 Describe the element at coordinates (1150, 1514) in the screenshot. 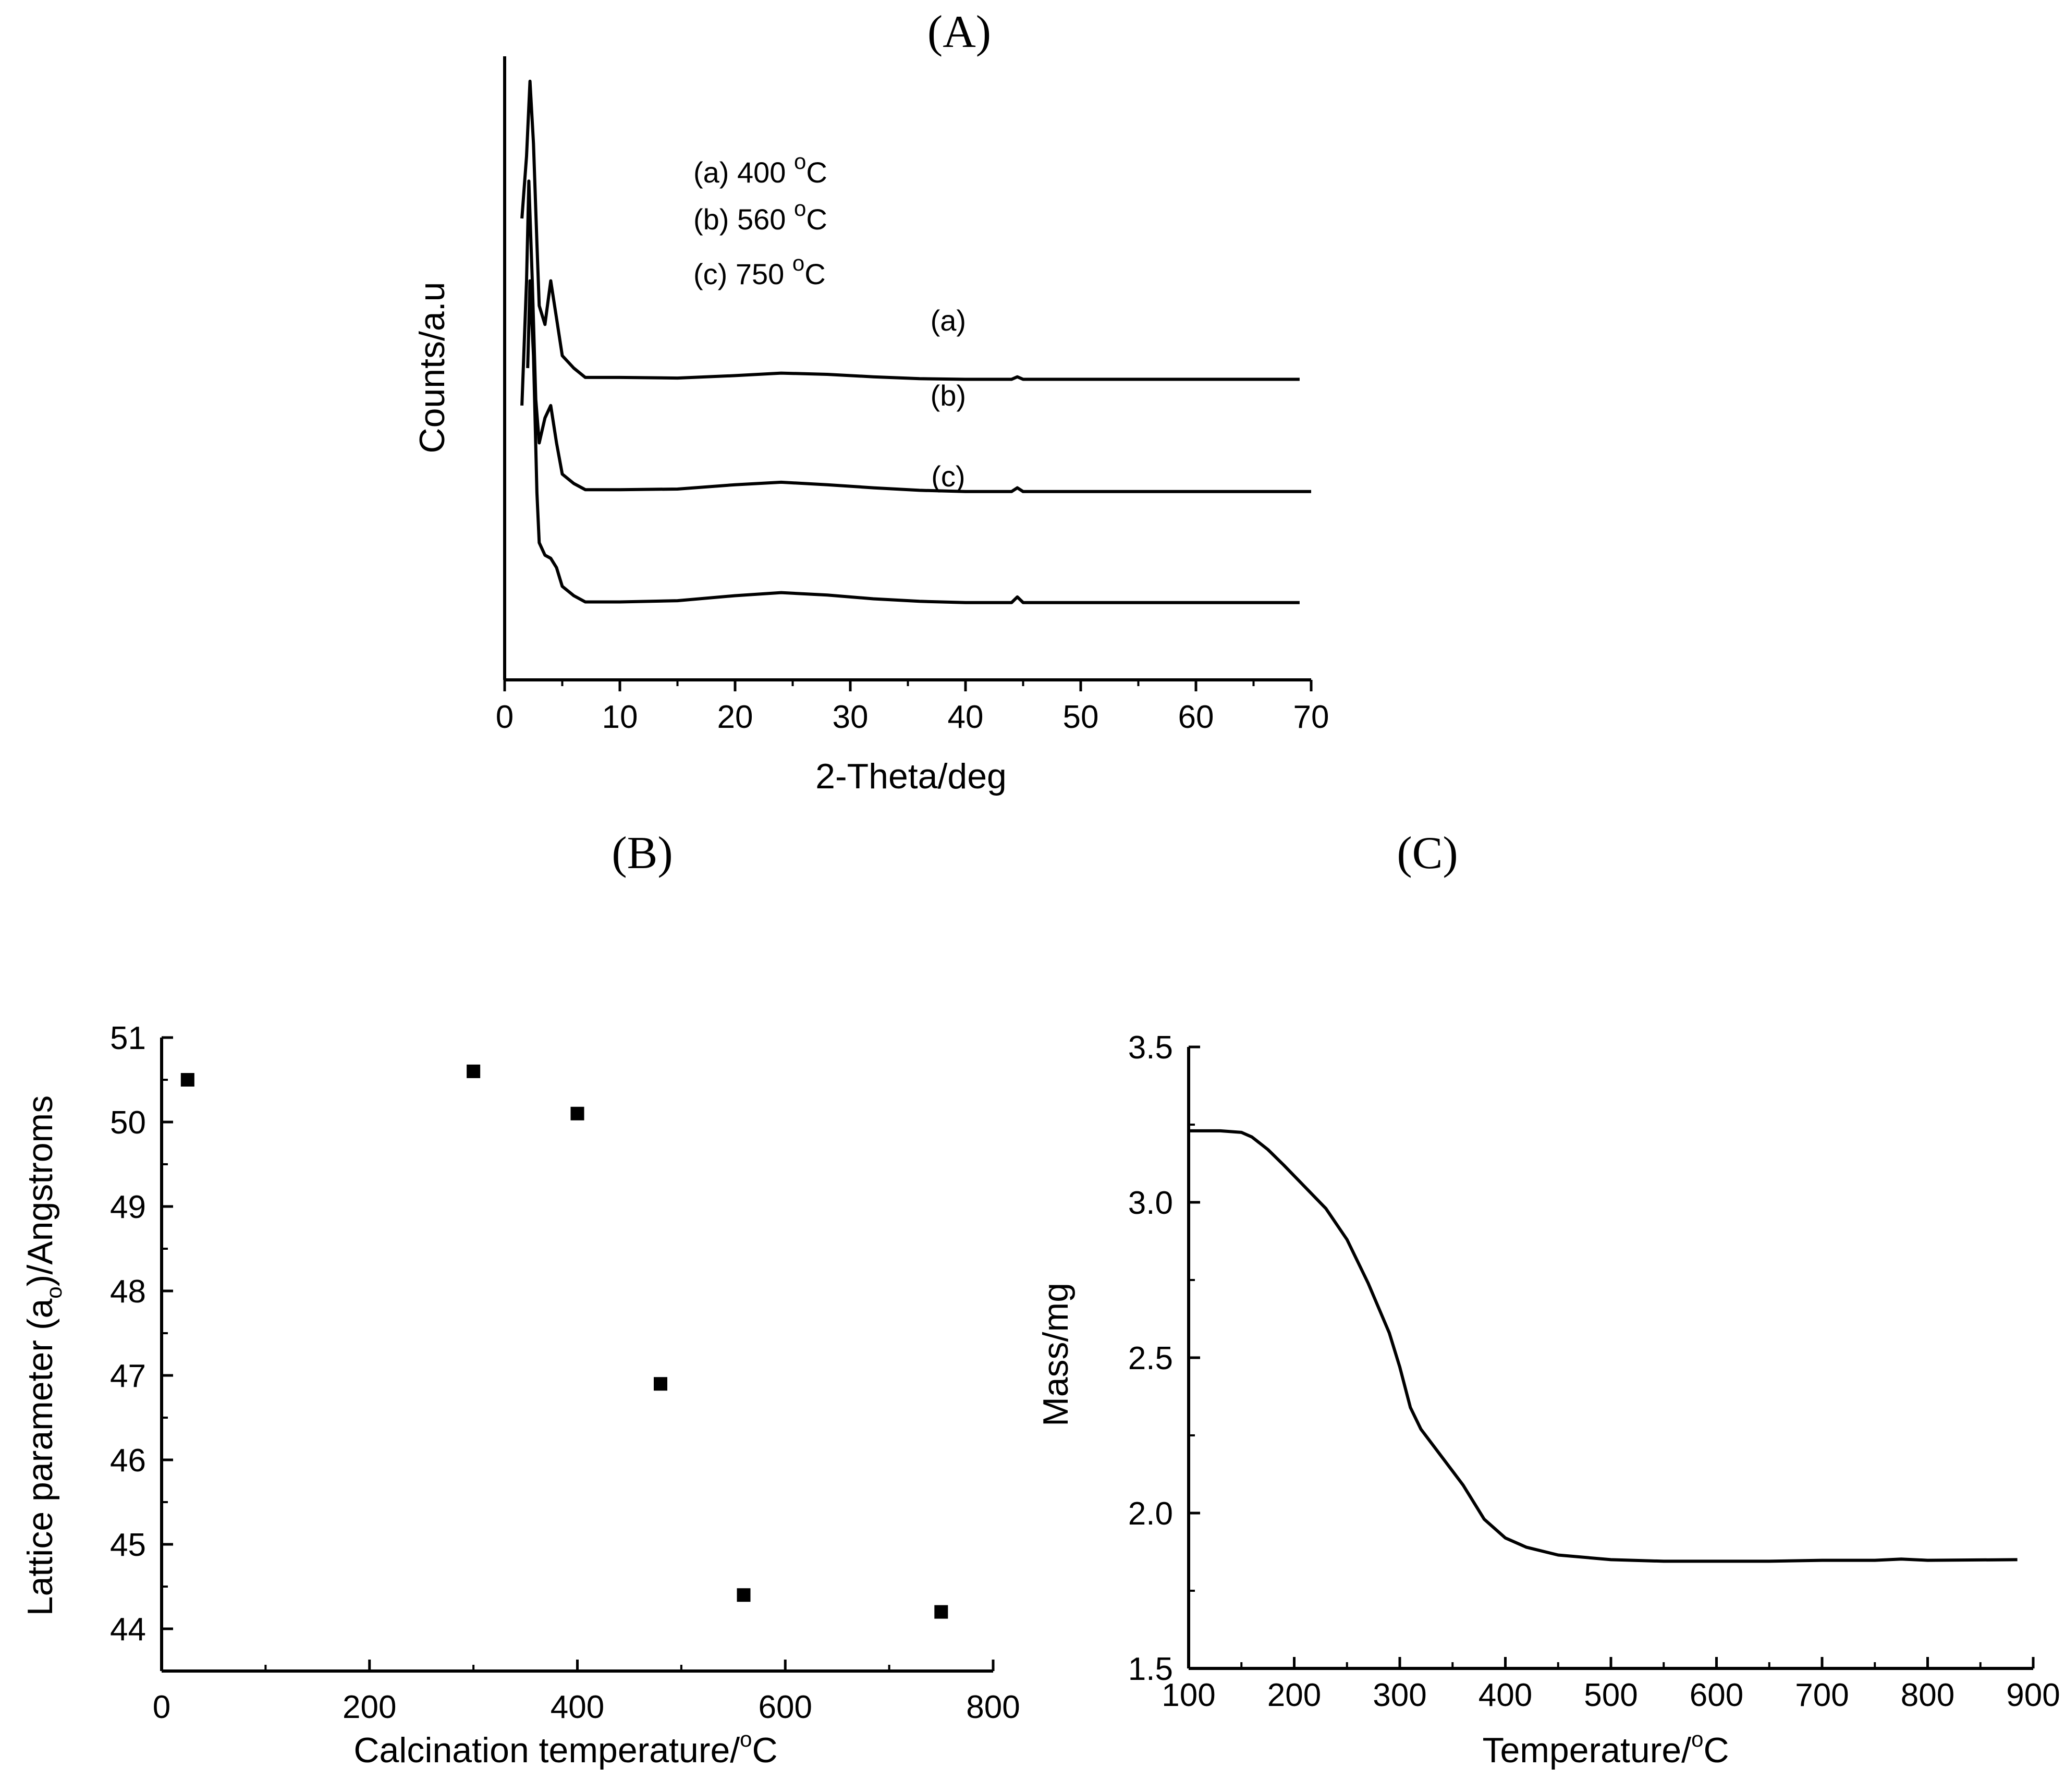

I see `y-tick-label-c: 2.0` at that location.